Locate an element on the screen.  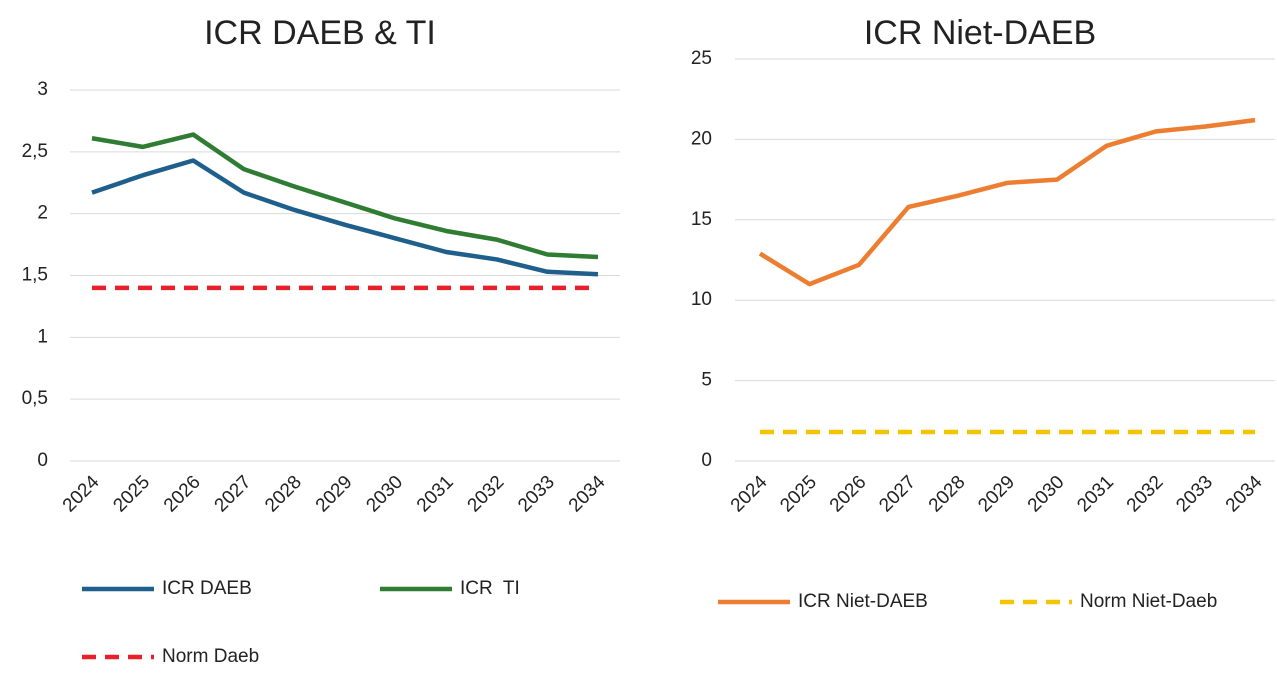
y-tick-label: 2 is located at coordinates (42, 213).